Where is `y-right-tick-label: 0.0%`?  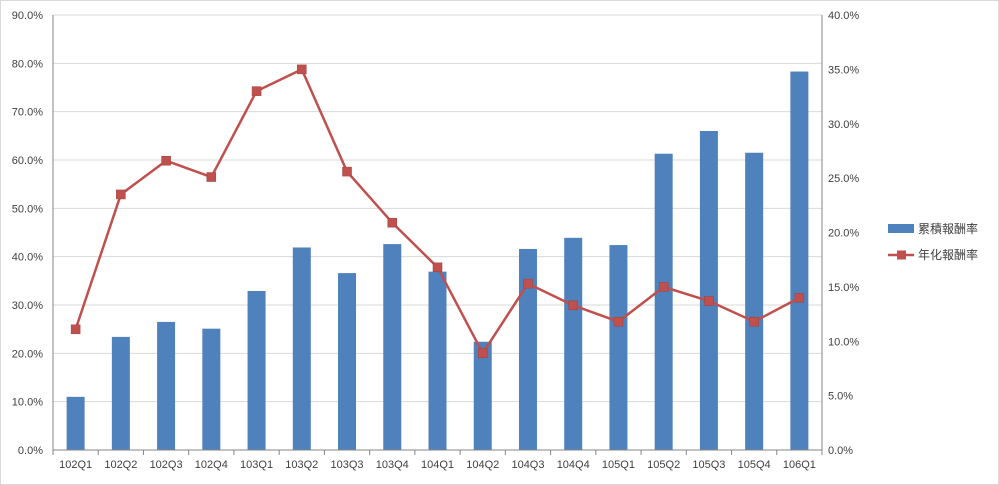 y-right-tick-label: 0.0% is located at coordinates (840, 451).